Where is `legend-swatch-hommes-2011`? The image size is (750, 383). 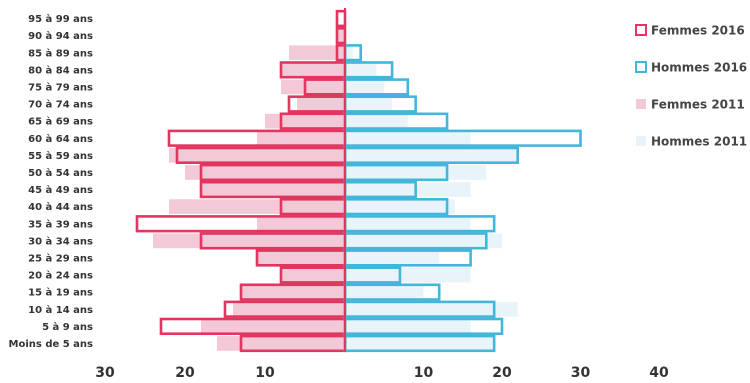
legend-swatch-hommes-2011 is located at coordinates (641, 141).